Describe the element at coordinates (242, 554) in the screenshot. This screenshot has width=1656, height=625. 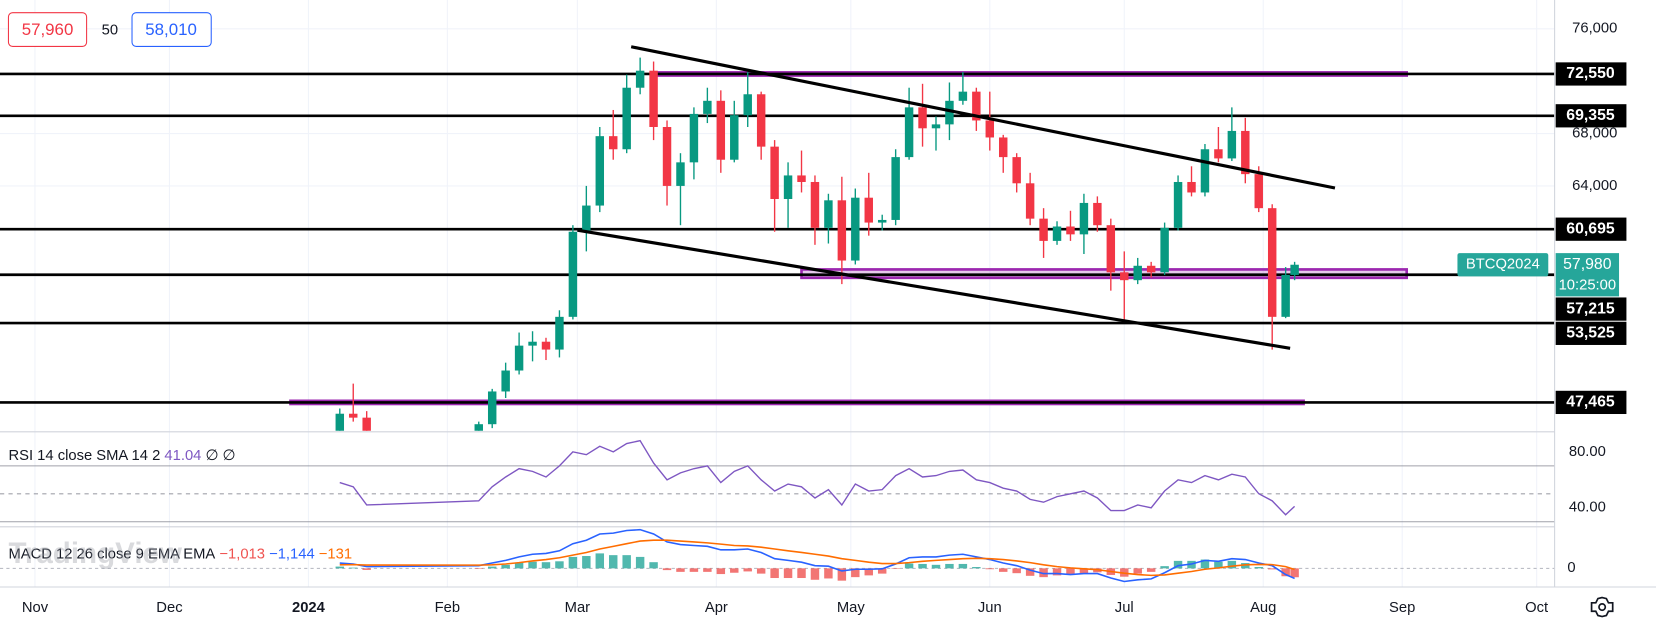
I see `macd-legend-item: −1,013` at that location.